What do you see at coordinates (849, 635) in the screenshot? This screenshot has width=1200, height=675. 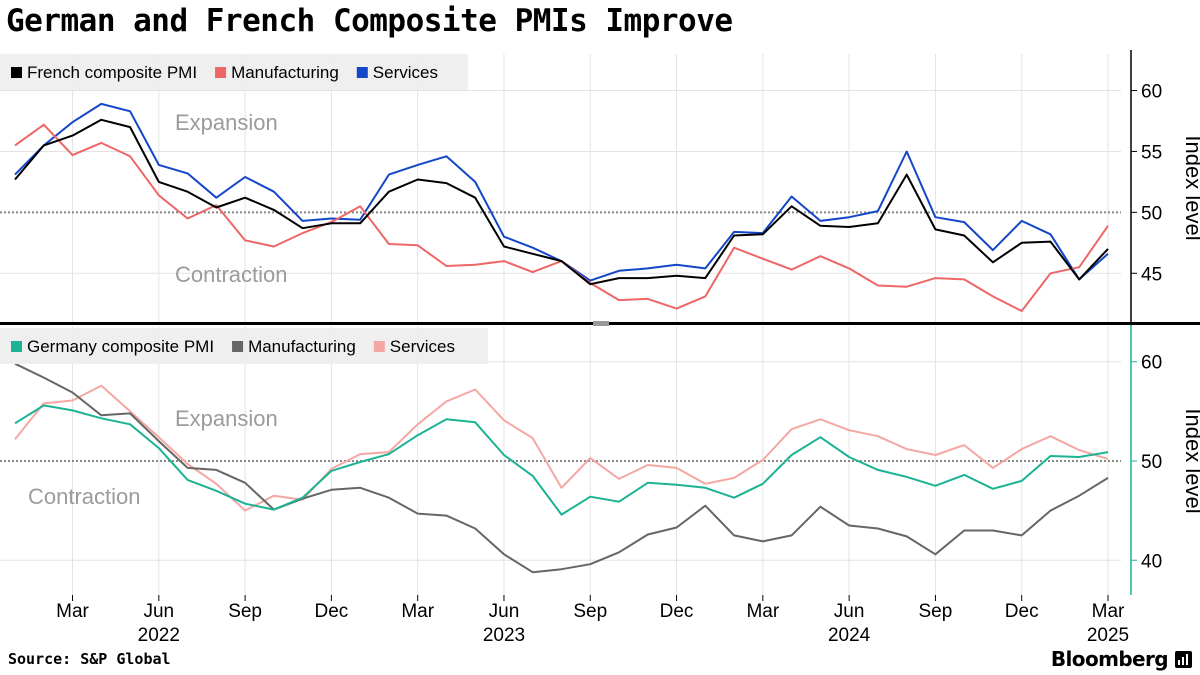 I see `x-year-label: 2024` at bounding box center [849, 635].